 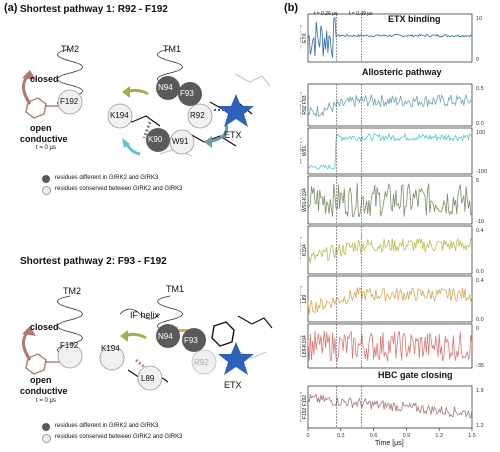 What do you see at coordinates (480, 281) in the screenshot?
I see `ytick-top-5: 0.4` at bounding box center [480, 281].